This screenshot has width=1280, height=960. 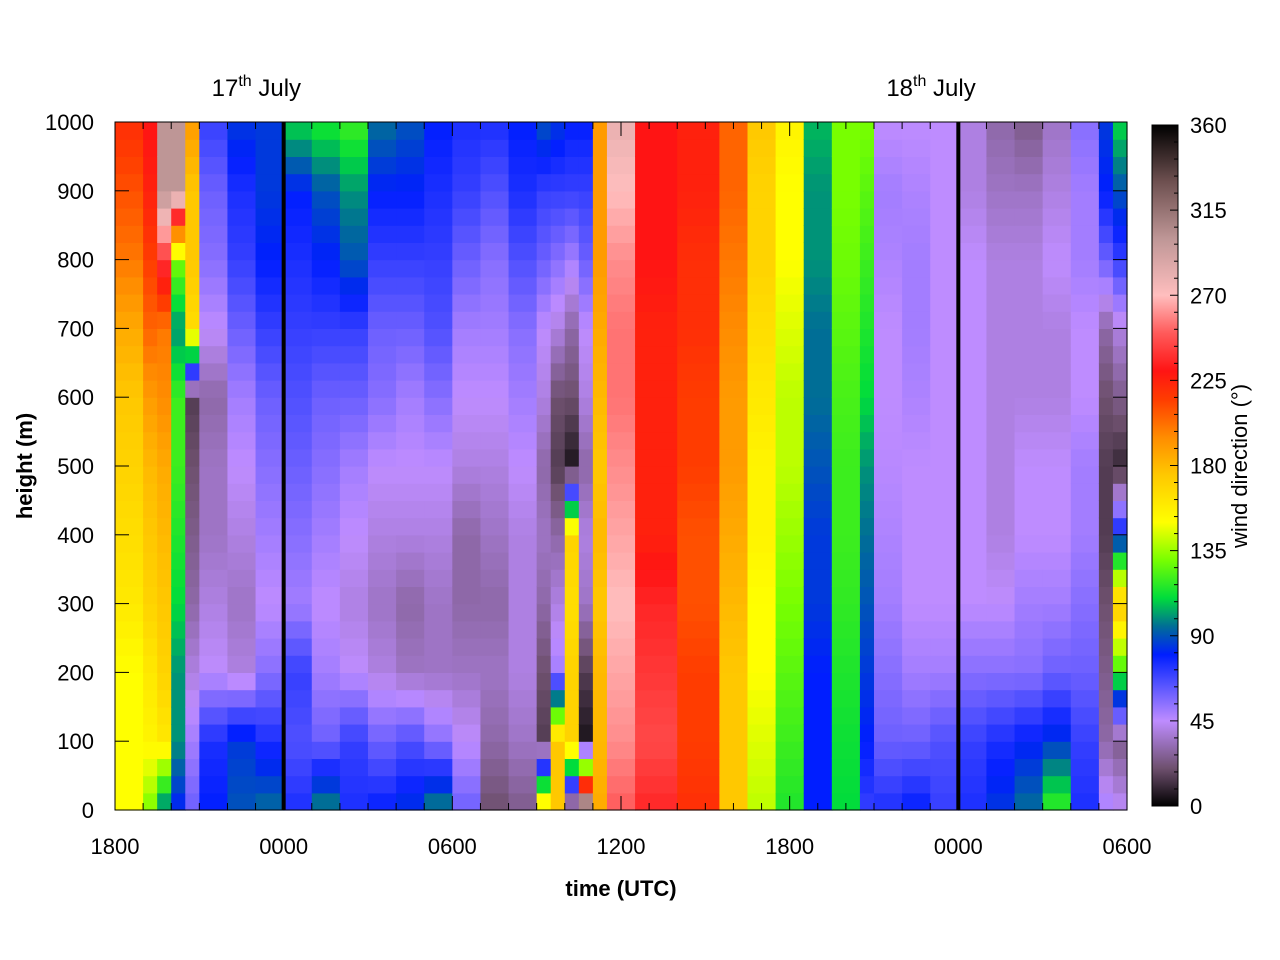 What do you see at coordinates (1208, 125) in the screenshot?
I see `colorbar-tick-label: 360` at bounding box center [1208, 125].